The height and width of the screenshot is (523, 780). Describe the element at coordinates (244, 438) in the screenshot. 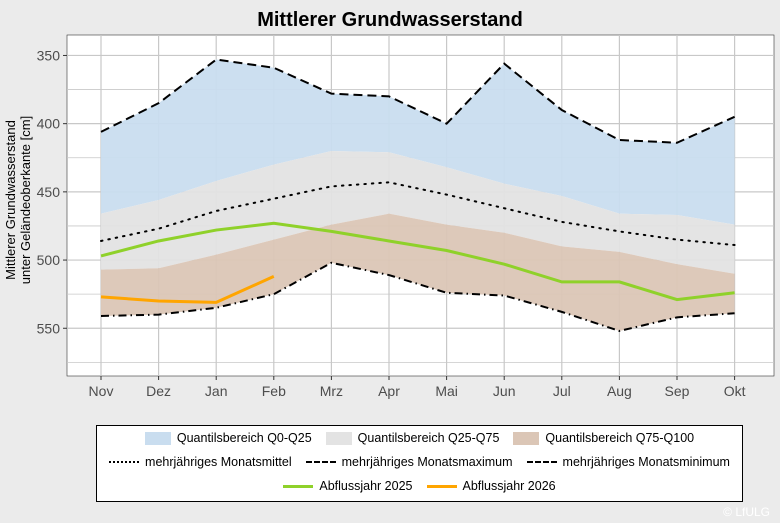

I see `legend-label: Quantilsbereich Q0-Q25` at that location.